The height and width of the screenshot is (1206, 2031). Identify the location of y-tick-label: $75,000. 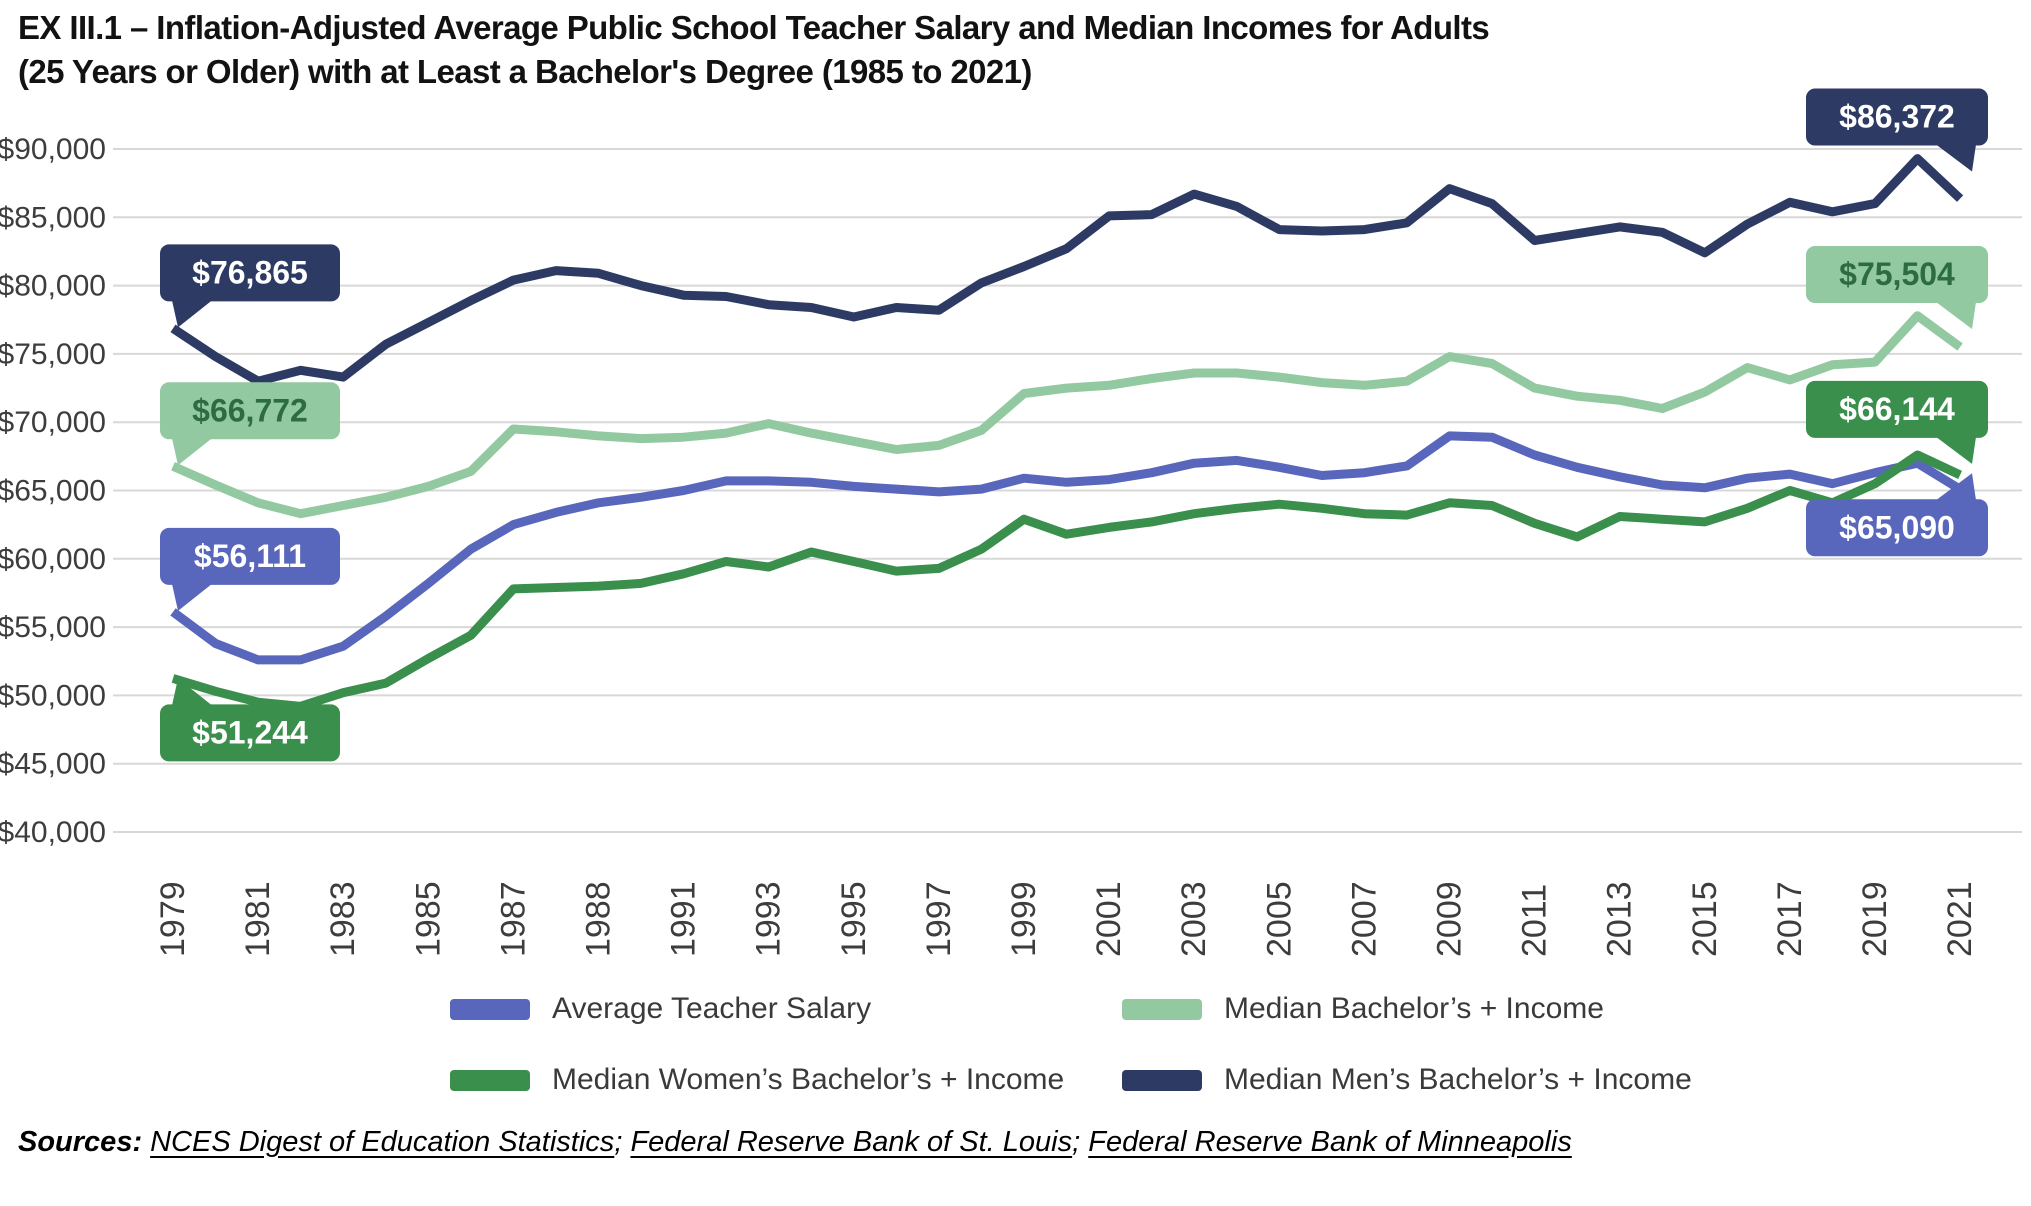
(53, 354).